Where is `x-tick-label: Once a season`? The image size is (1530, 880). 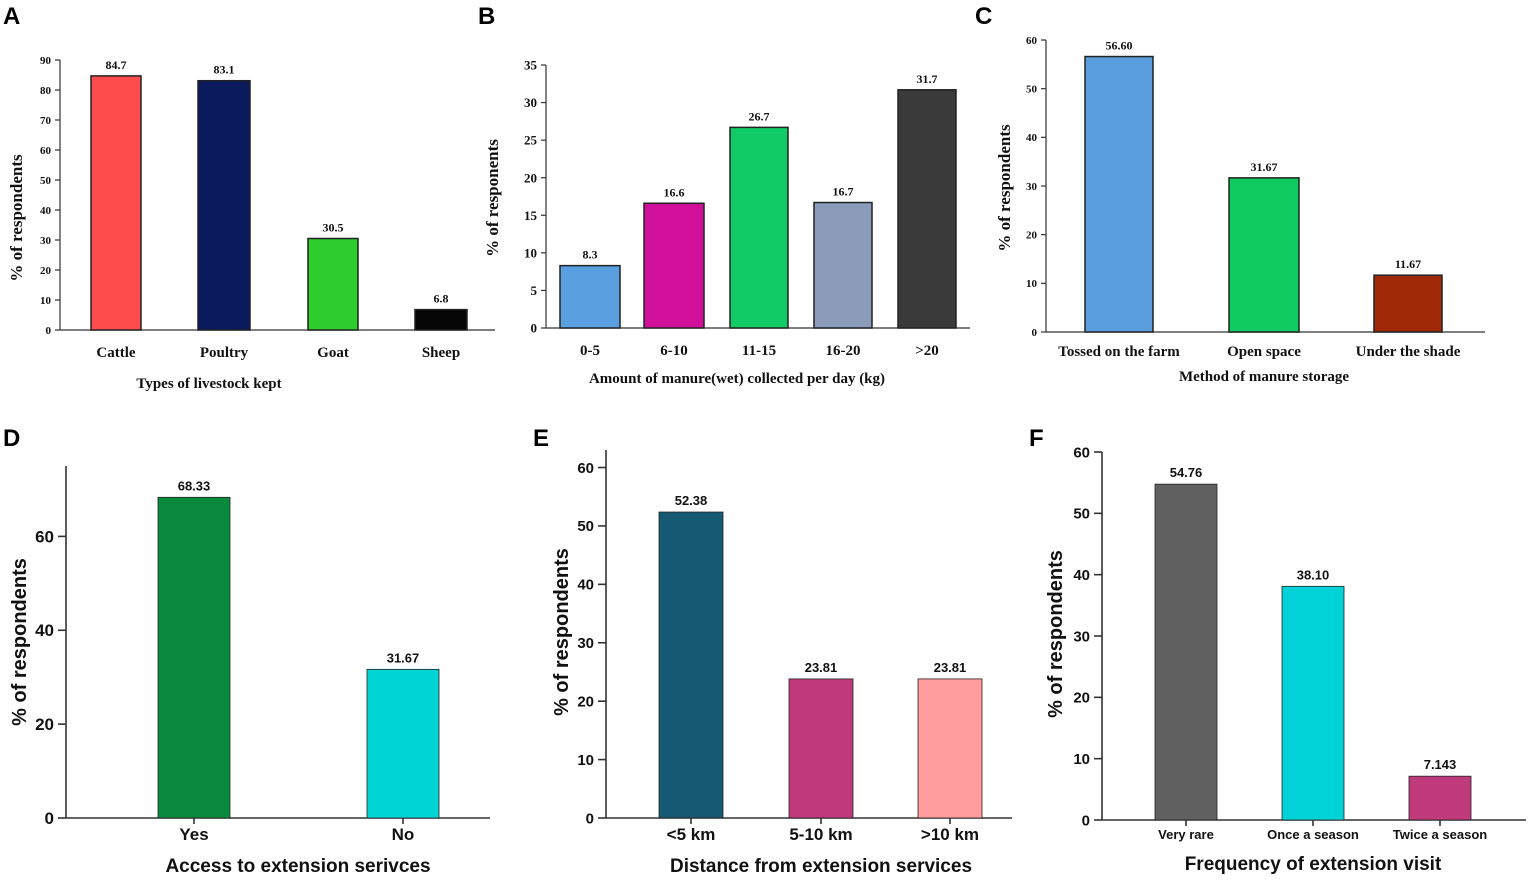
x-tick-label: Once a season is located at coordinates (1313, 834).